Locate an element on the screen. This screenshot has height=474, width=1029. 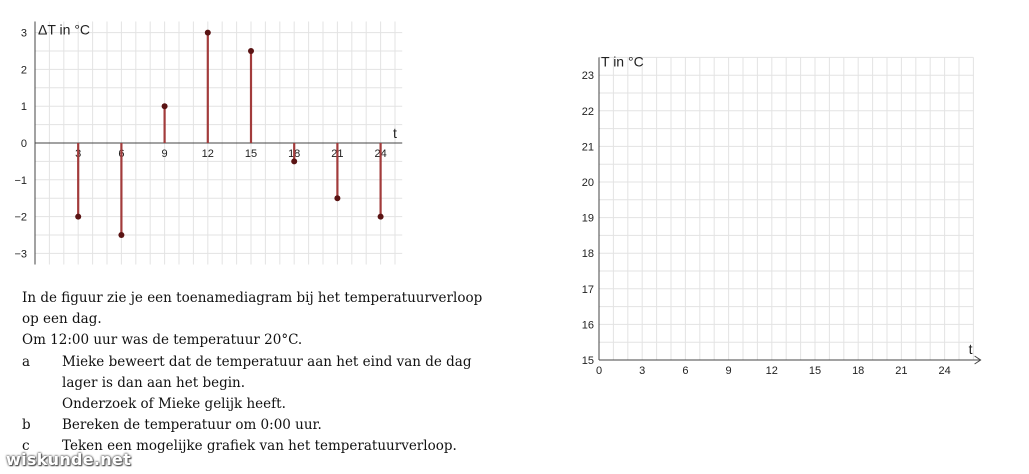
x-tick-label: 6 is located at coordinates (685, 371).